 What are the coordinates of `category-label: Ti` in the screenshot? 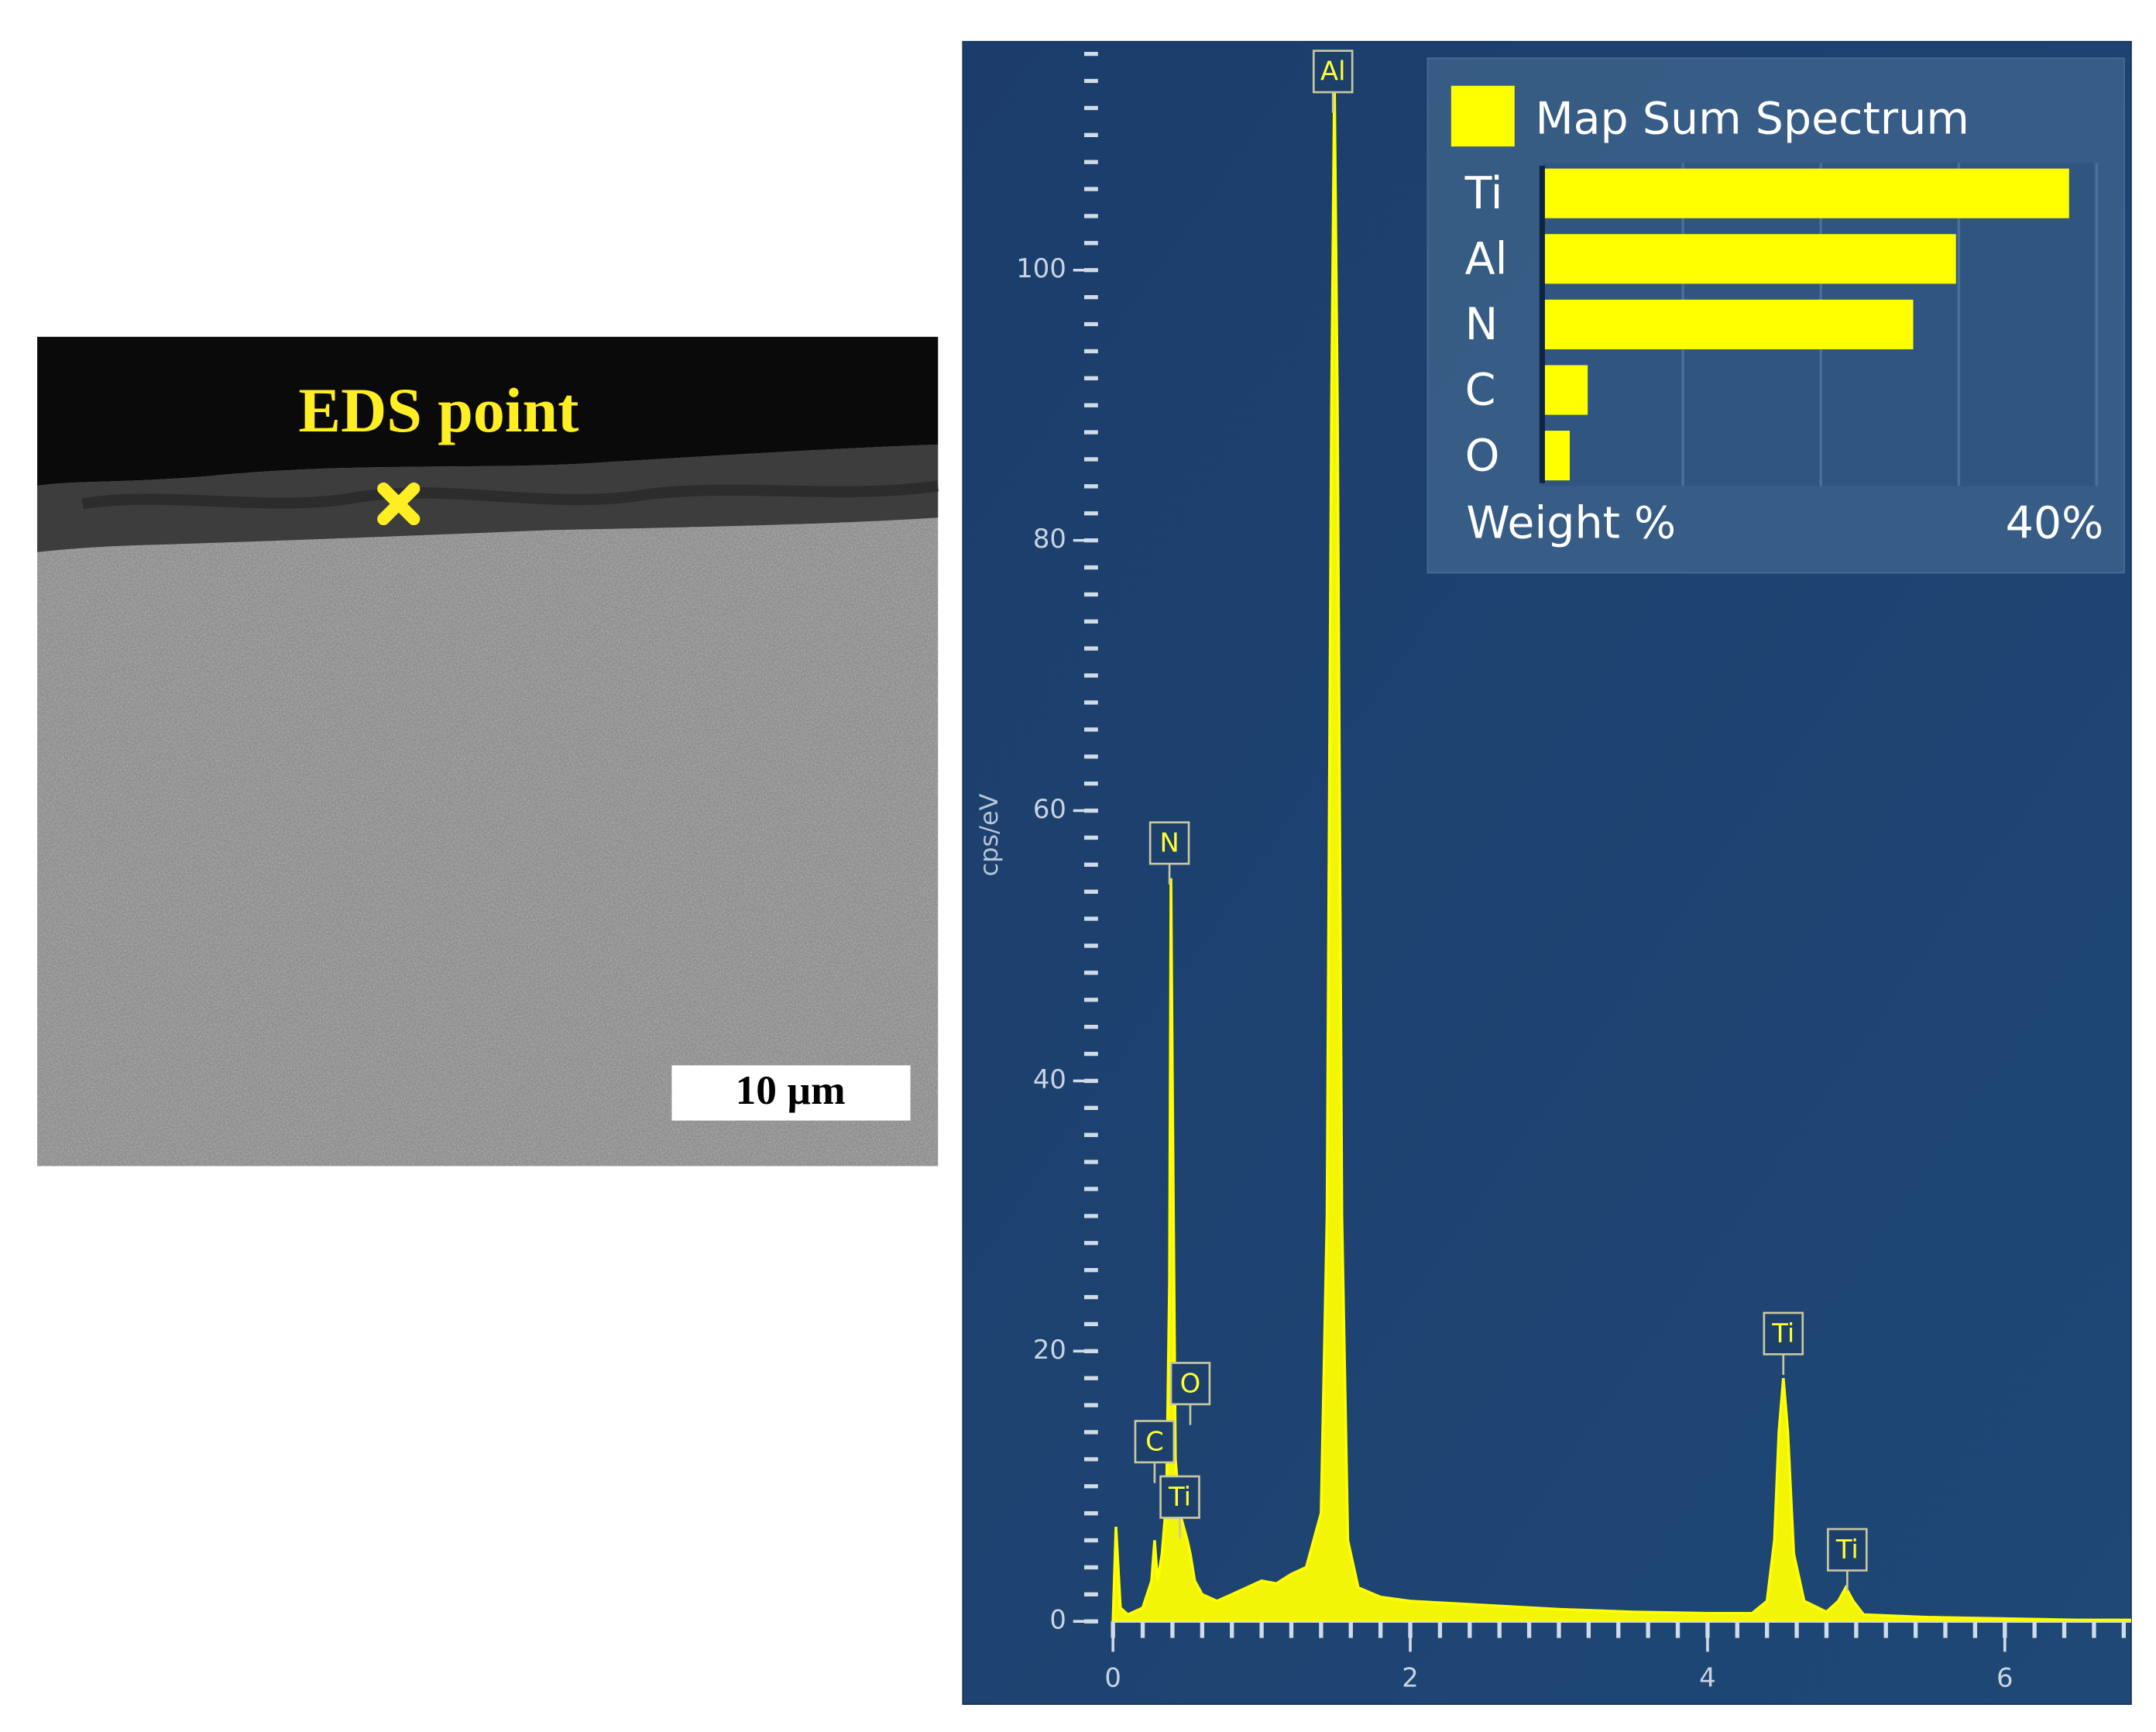 It's located at (1484, 193).